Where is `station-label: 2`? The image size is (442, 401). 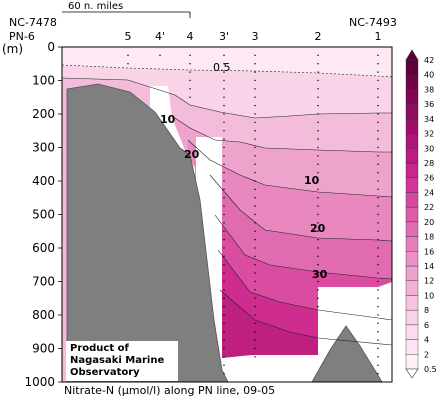
station-label: 2 is located at coordinates (318, 36).